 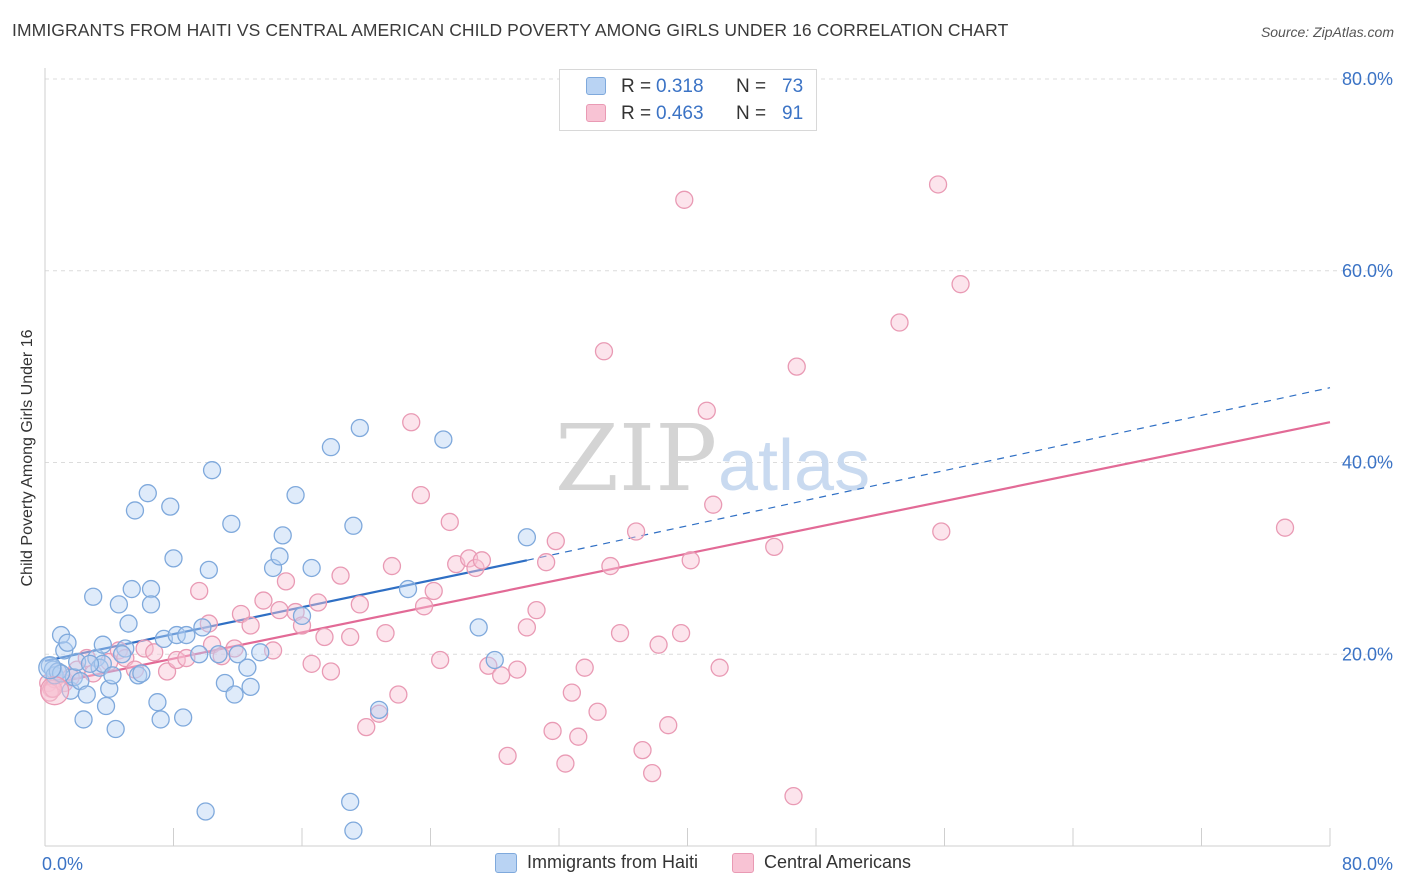 I want to click on legend-row-central-americans: R = 0.463 N = 91, so click(x=694, y=114).